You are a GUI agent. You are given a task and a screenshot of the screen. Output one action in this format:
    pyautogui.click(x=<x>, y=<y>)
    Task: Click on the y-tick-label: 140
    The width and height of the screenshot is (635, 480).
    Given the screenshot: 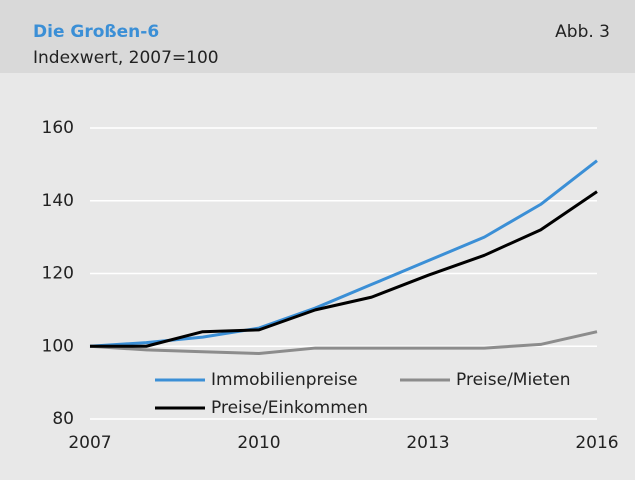 What is the action you would take?
    pyautogui.click(x=58, y=201)
    